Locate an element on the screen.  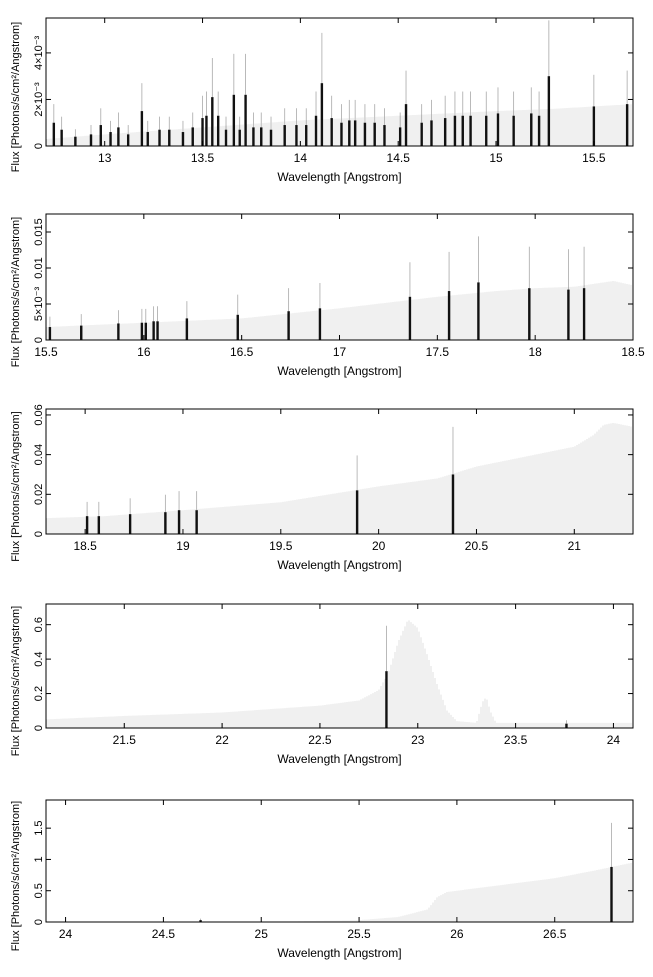
x-tick-label: 26.5 is located at coordinates (555, 934).